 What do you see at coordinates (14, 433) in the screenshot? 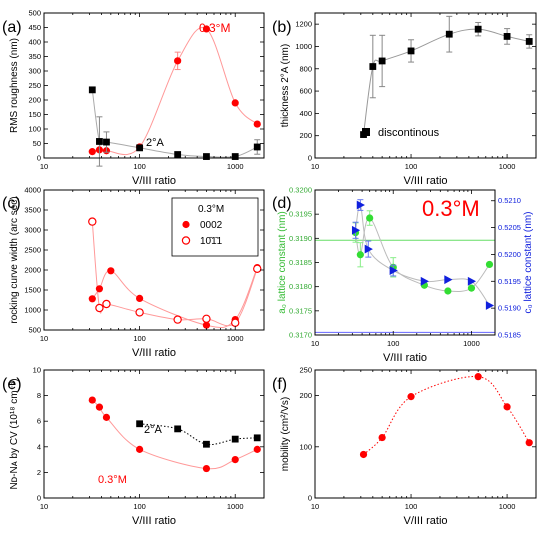
I see `y-axis-label: Nᴅ-Nᴀ by CV (10¹⁸ cm⁻³)` at bounding box center [14, 433].